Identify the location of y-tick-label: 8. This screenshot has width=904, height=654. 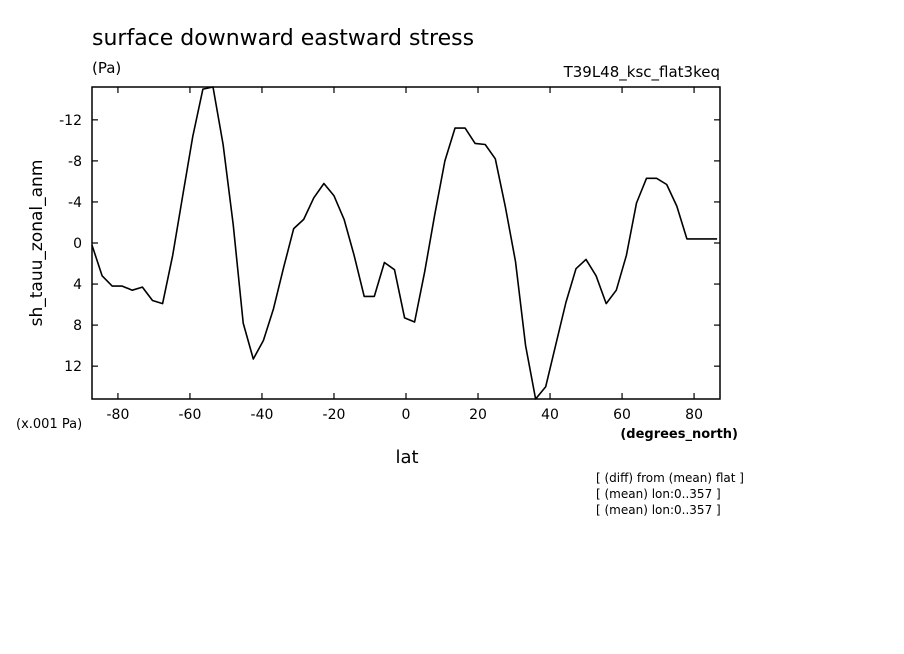
(77, 326).